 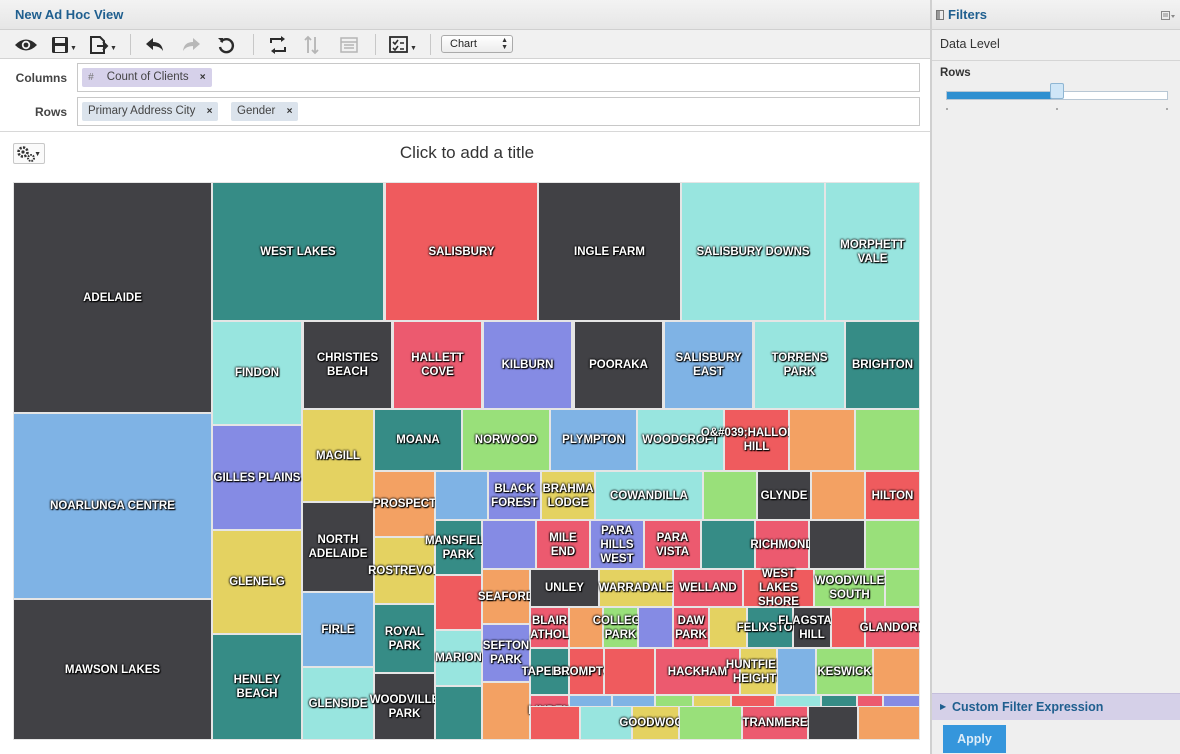 I want to click on treemap-tile: HACKHAM, so click(x=697, y=671).